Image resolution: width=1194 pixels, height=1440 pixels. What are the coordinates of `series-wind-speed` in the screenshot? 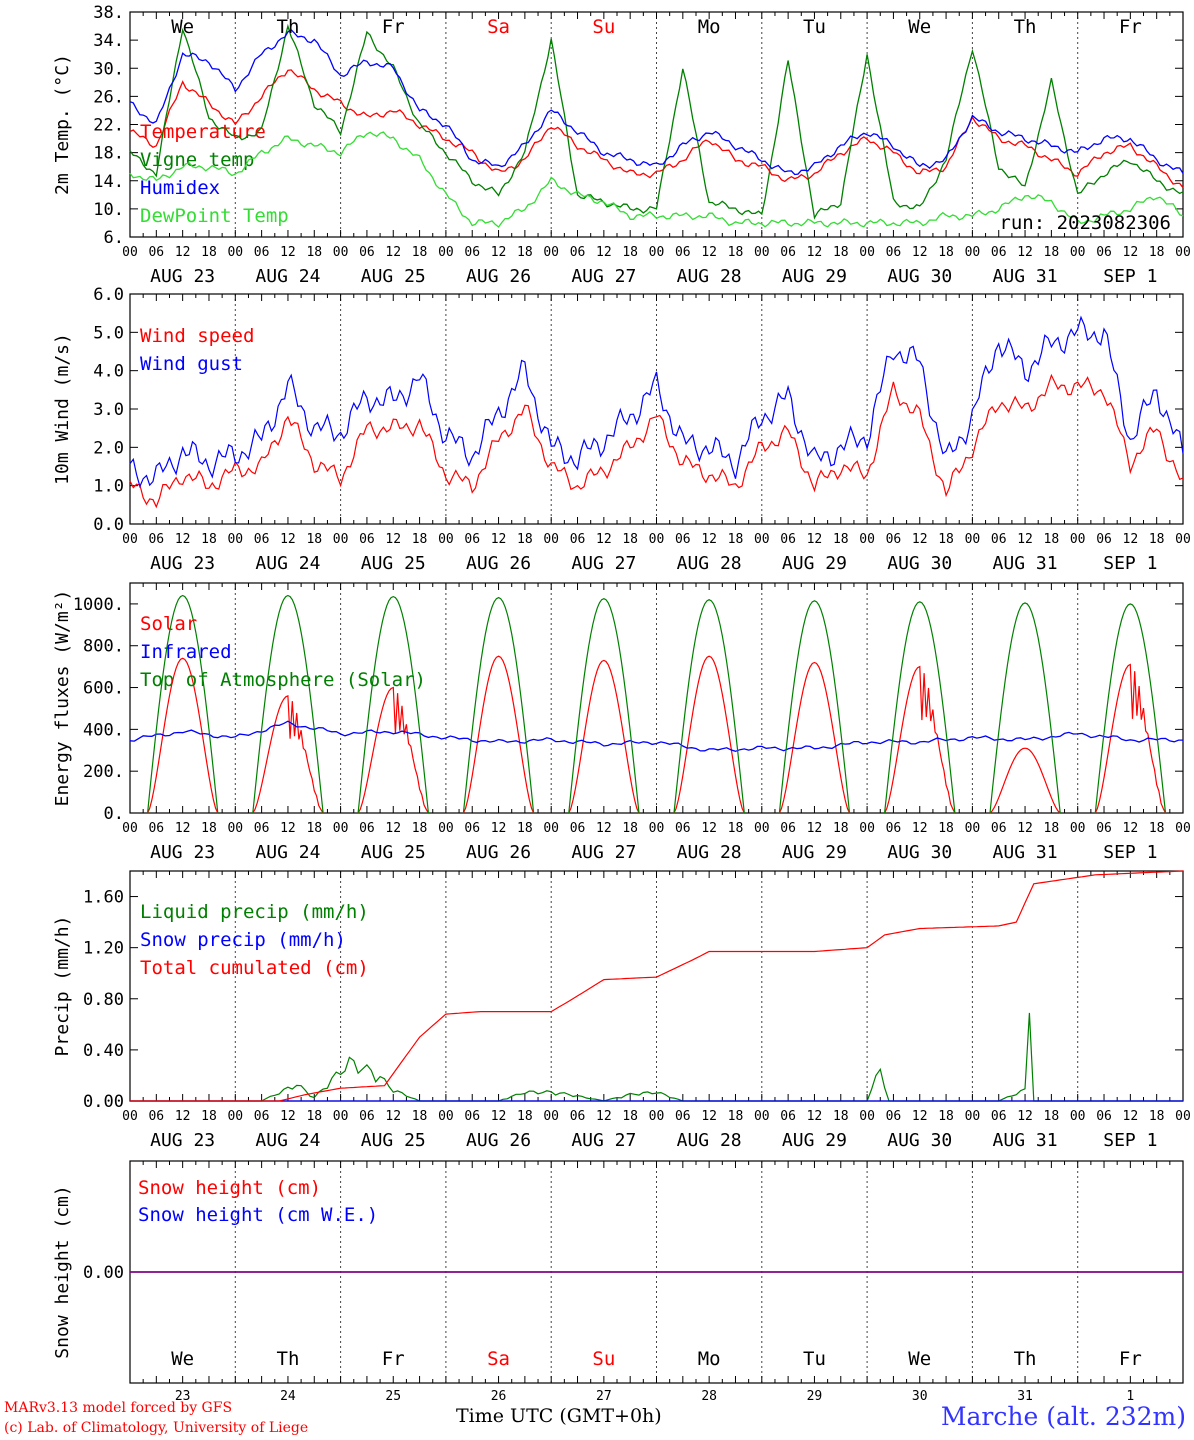 It's located at (656, 441).